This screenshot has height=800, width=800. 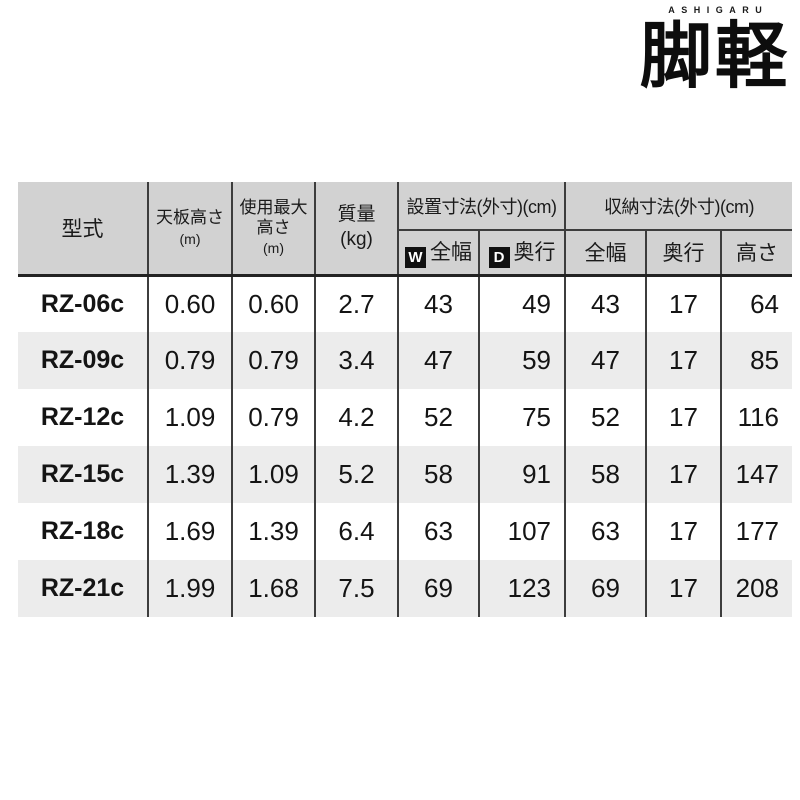 I want to click on top-height-cell: 0.79, so click(x=190, y=360).